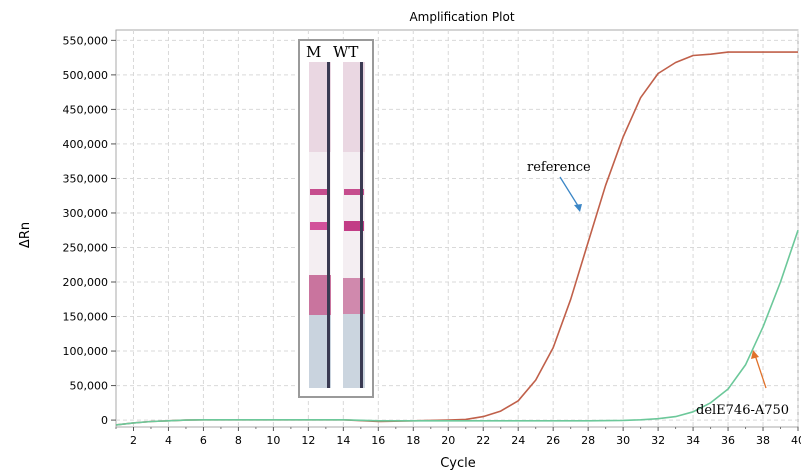 The image size is (801, 471). I want to click on x-tick-label: 22, so click(483, 440).